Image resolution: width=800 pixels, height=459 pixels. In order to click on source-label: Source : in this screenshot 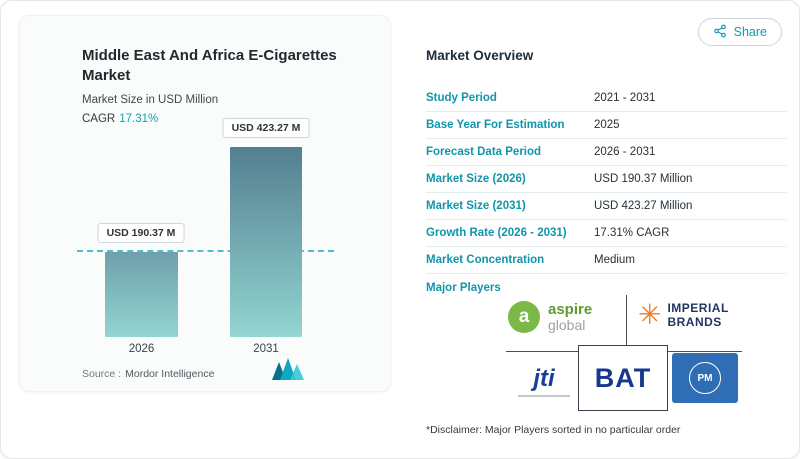, I will do `click(102, 374)`.